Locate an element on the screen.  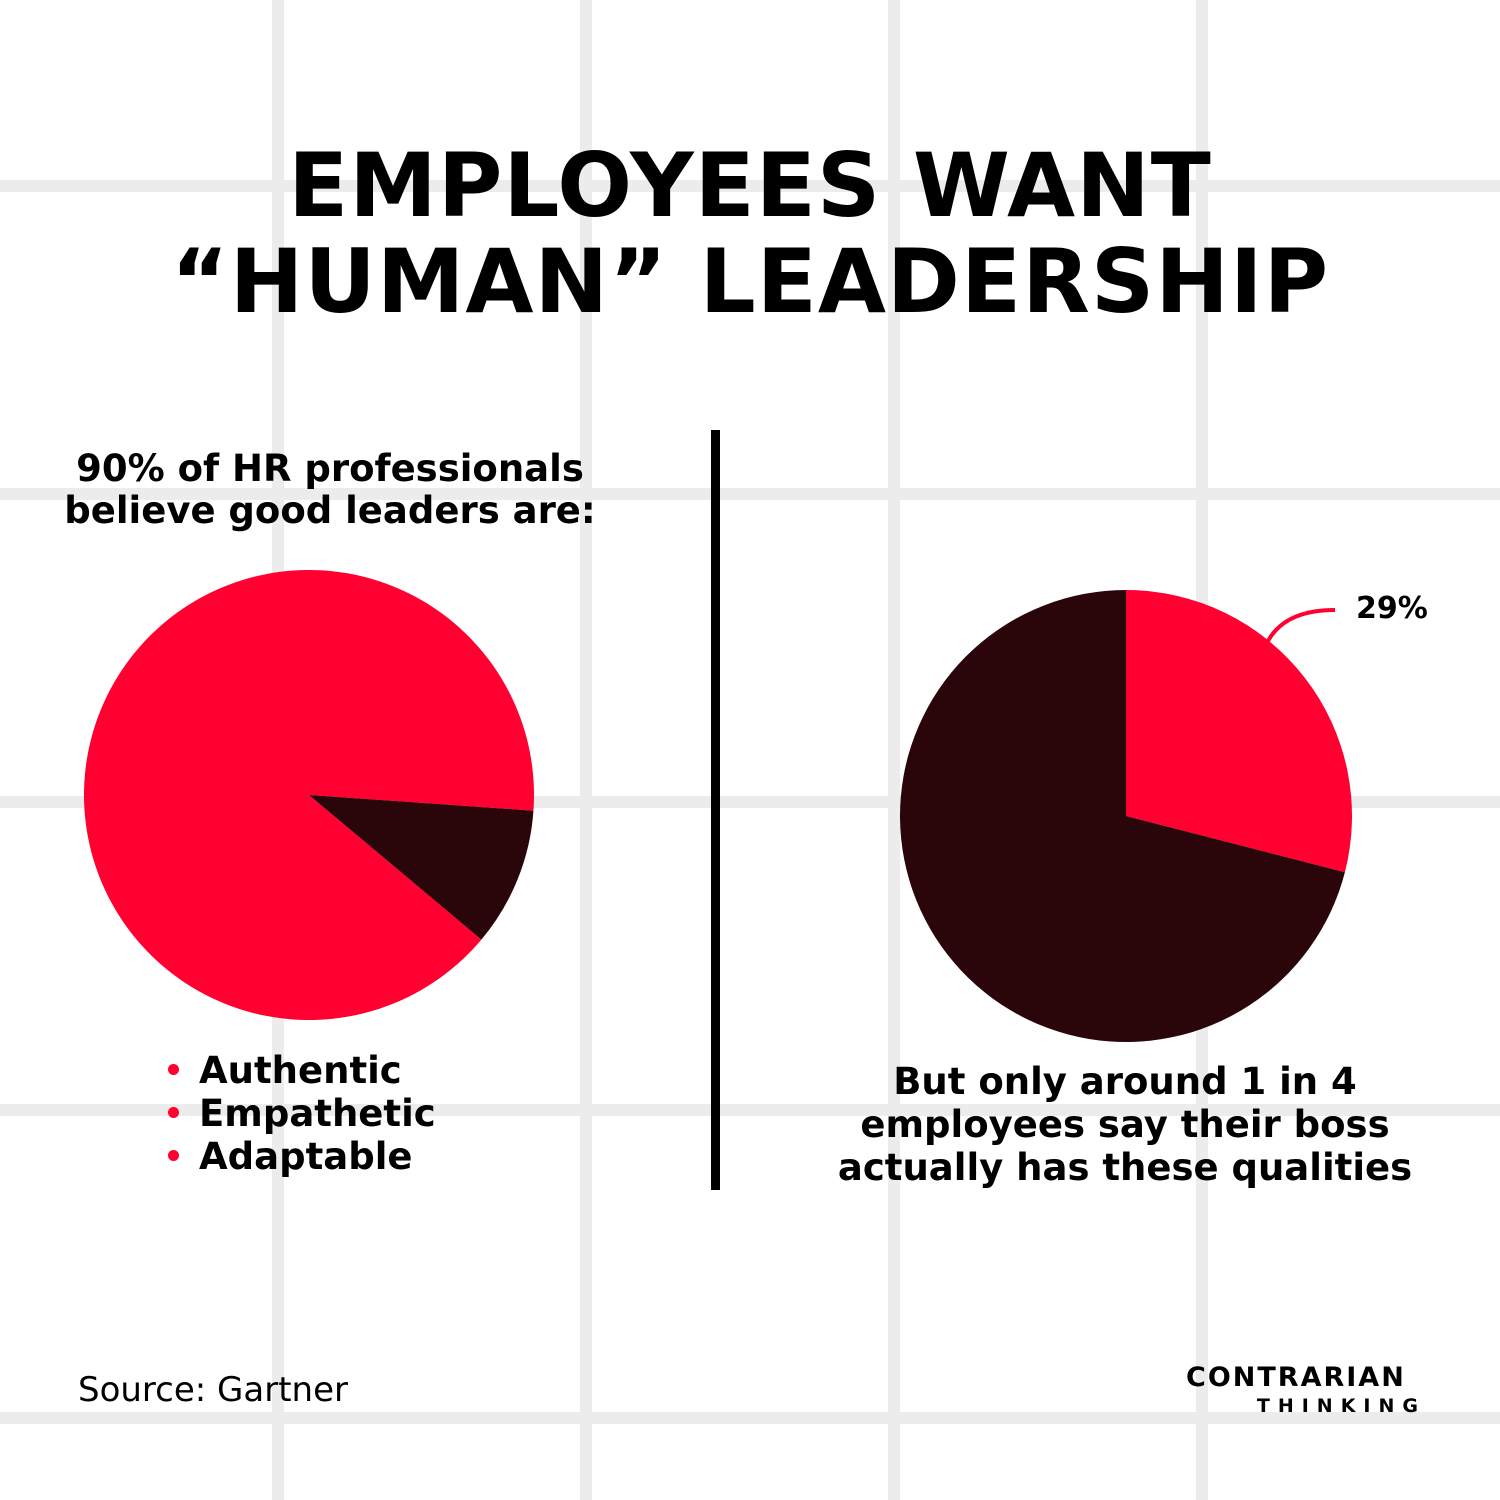
hr-belief-pie-chart is located at coordinates (309, 795).